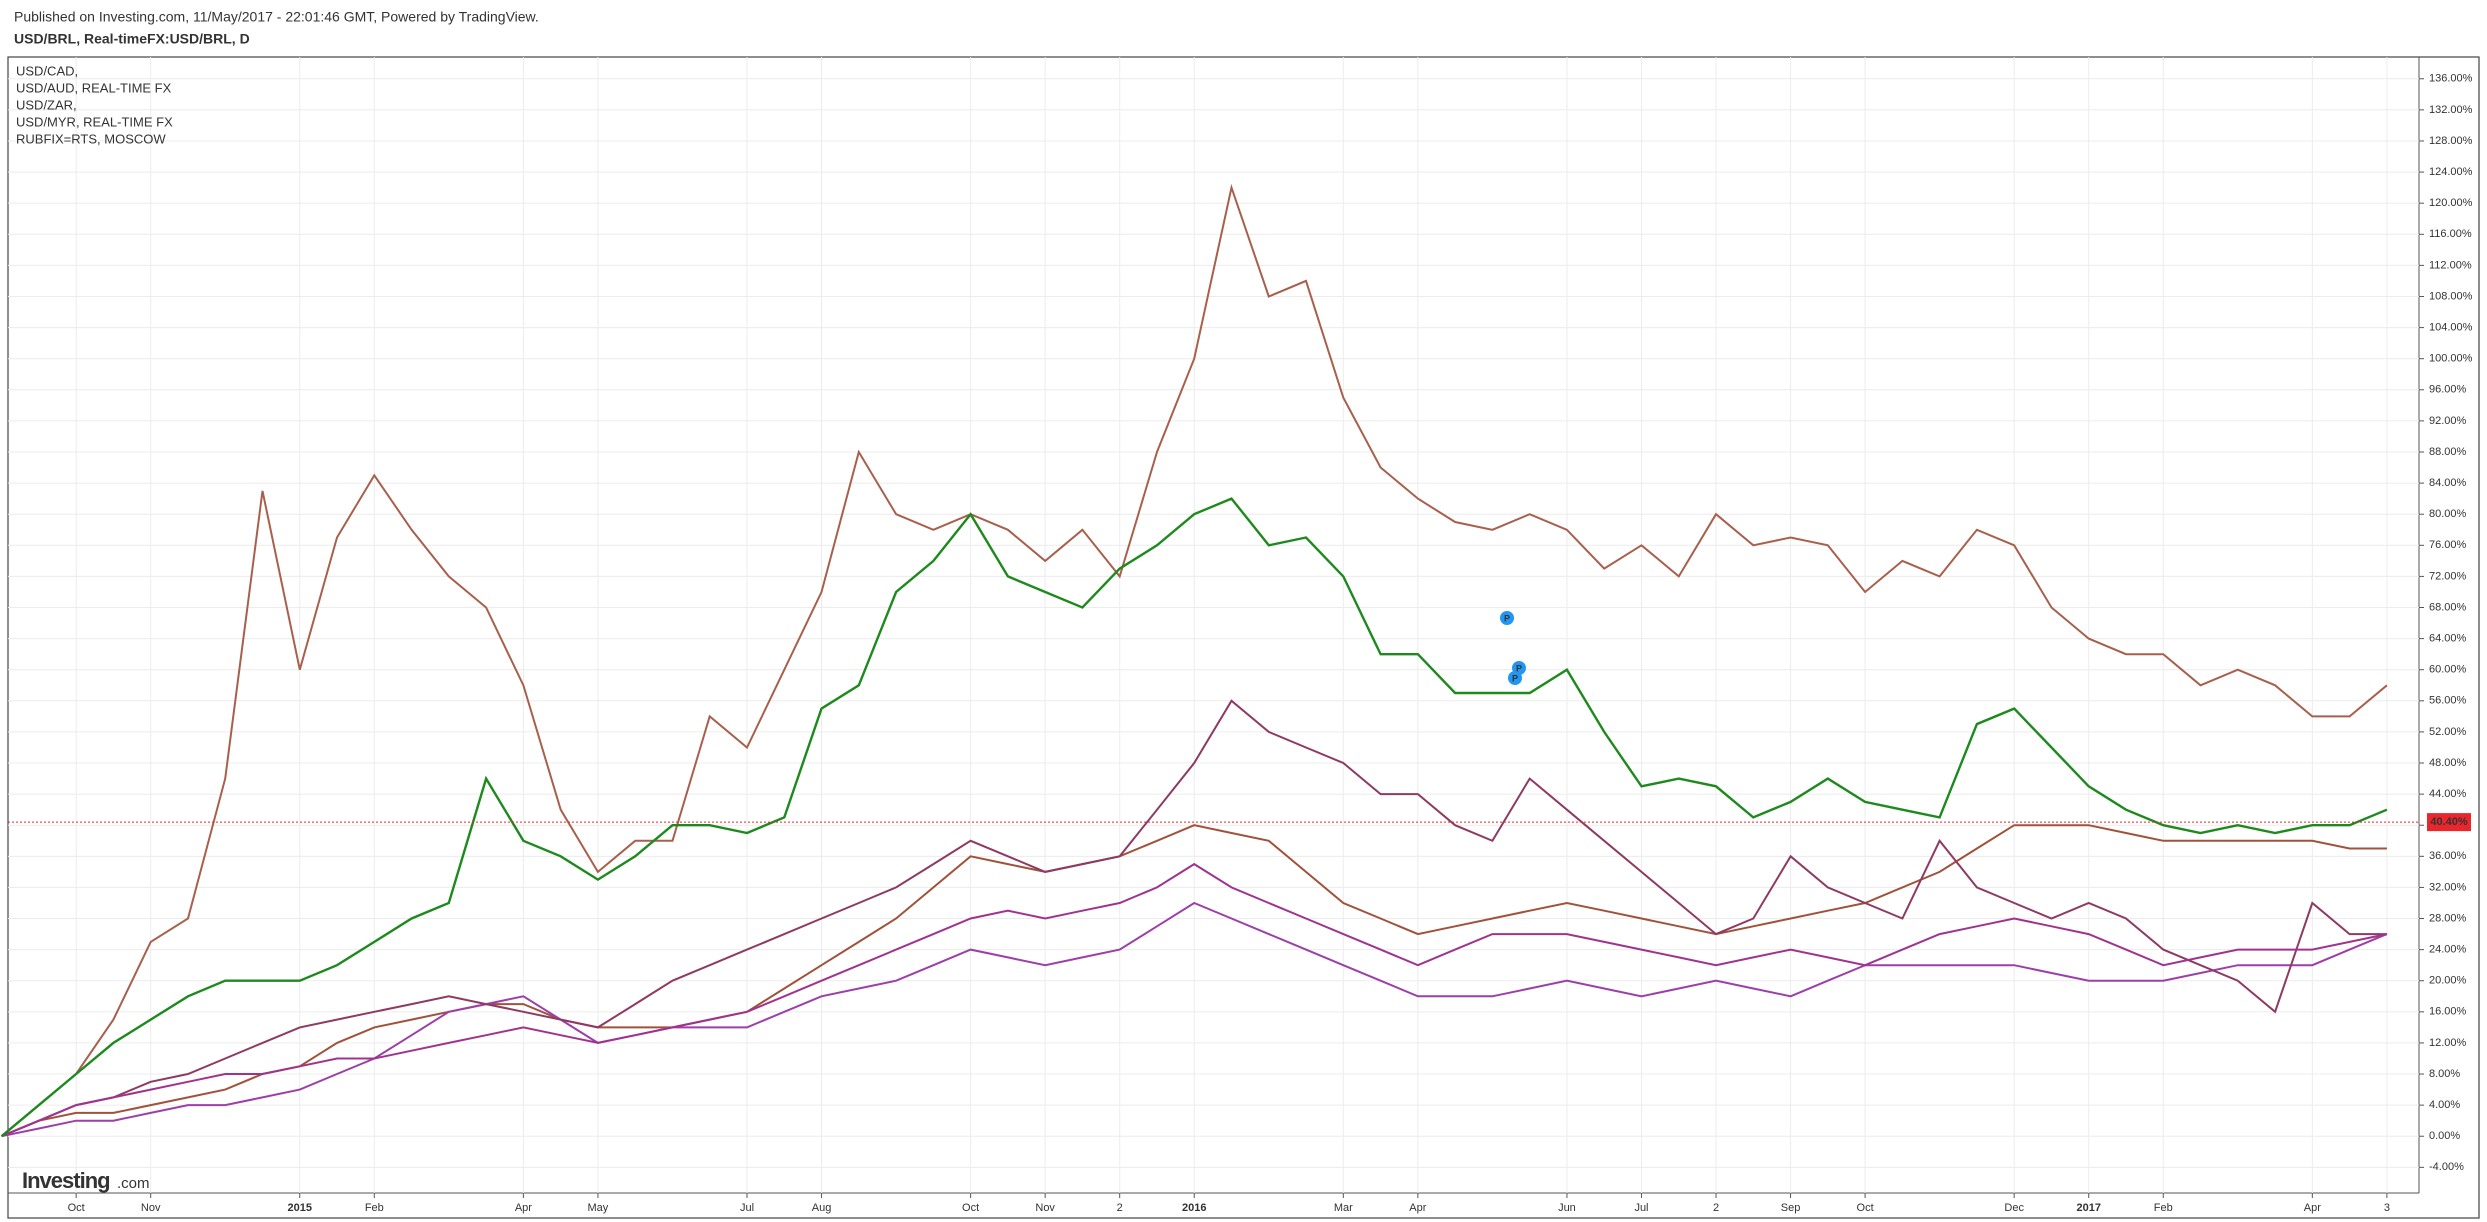 The image size is (2487, 1222). What do you see at coordinates (1791, 1208) in the screenshot?
I see `x-tick-label: Sep` at bounding box center [1791, 1208].